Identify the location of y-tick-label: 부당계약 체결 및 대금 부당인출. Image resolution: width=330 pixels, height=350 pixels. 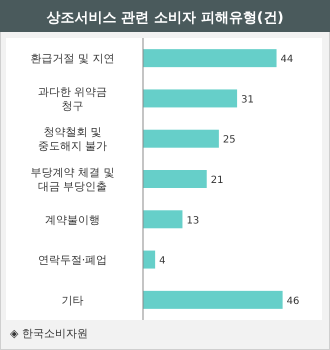
(72, 179).